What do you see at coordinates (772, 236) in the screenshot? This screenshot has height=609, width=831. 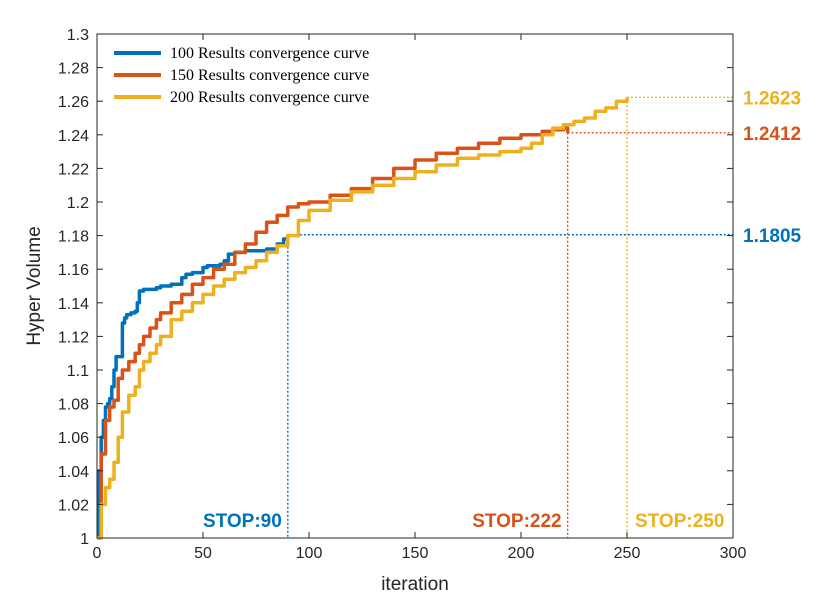 I see `final-value-label: 1.1805` at bounding box center [772, 236].